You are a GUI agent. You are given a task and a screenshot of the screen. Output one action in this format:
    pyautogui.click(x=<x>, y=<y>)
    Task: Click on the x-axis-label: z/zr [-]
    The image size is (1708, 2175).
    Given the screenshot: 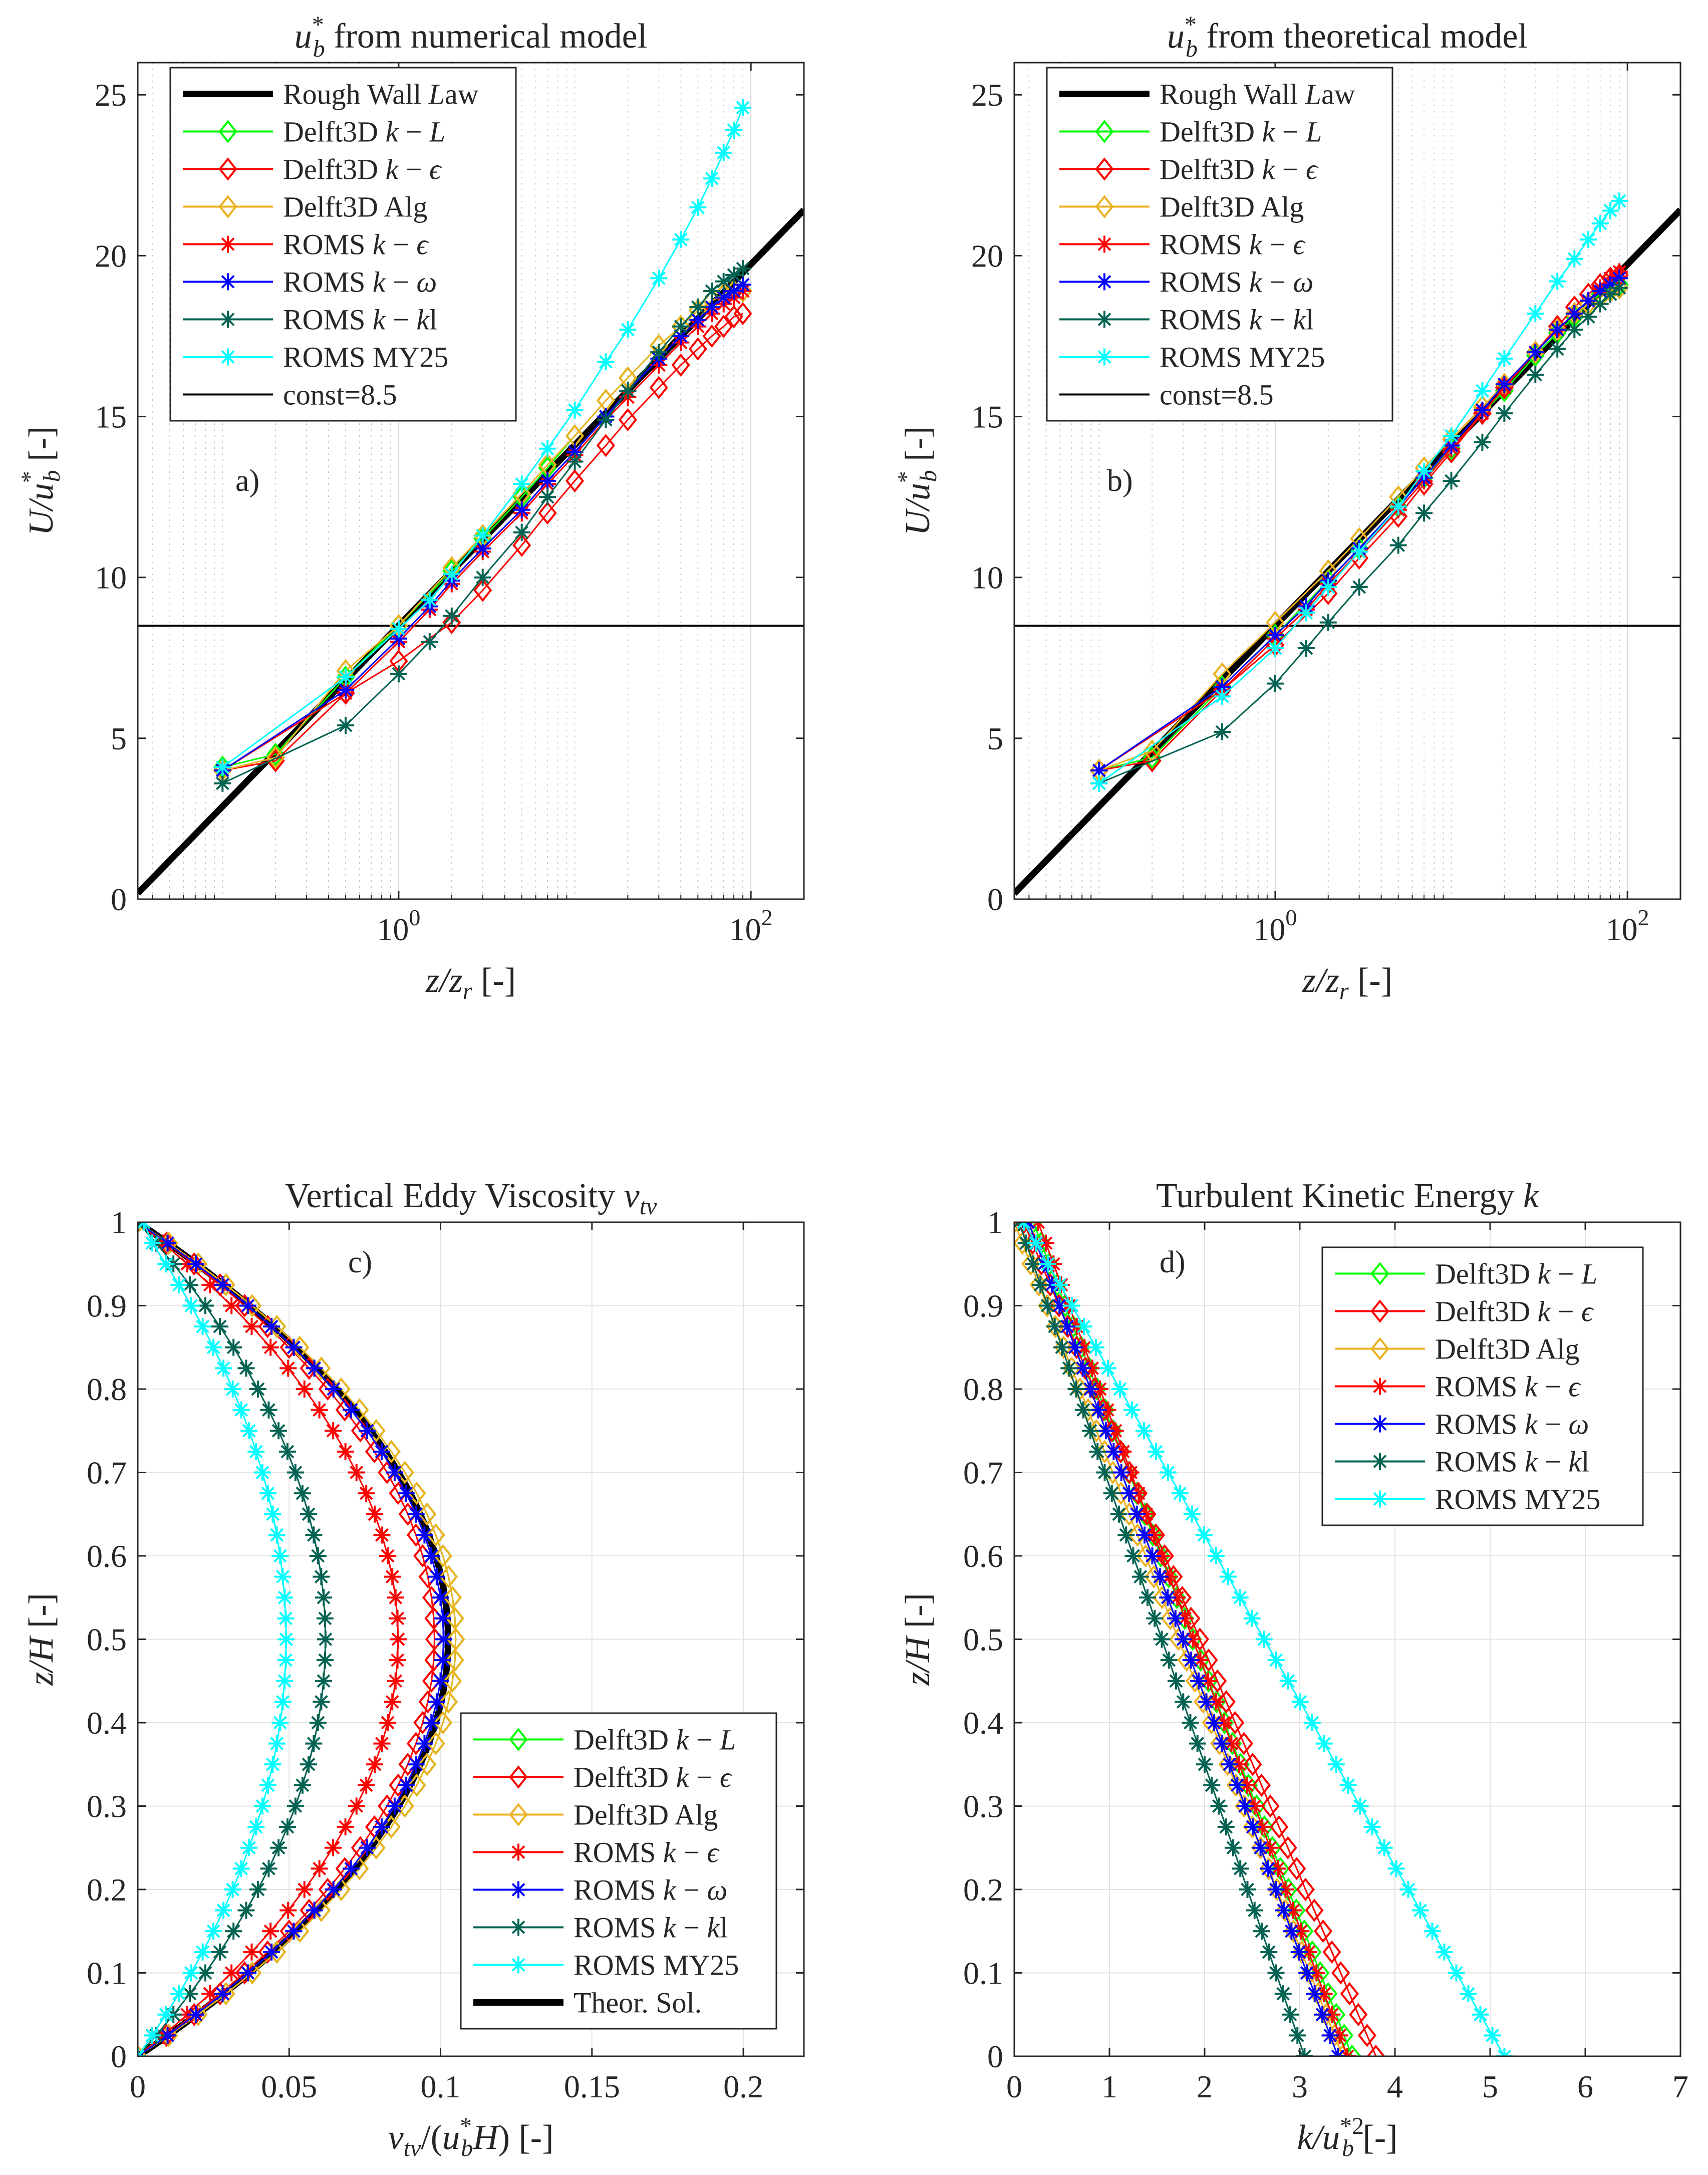 What is the action you would take?
    pyautogui.click(x=470, y=982)
    